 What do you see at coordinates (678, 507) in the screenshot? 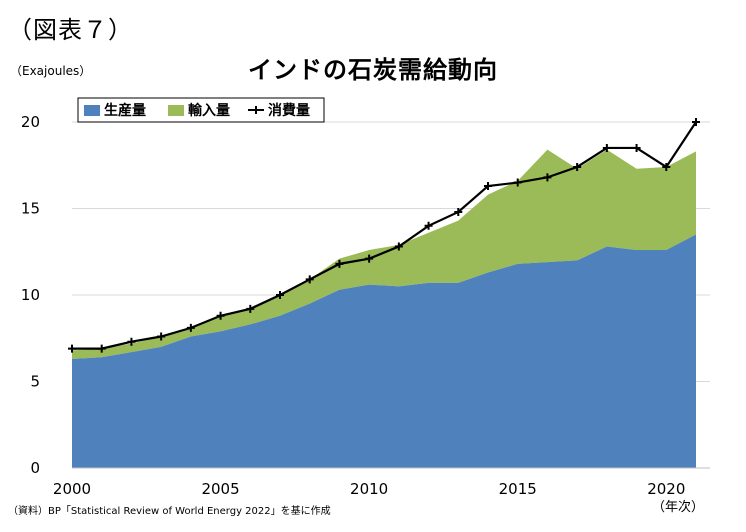
I see `x-axis-unit-label: （年次）` at bounding box center [678, 507].